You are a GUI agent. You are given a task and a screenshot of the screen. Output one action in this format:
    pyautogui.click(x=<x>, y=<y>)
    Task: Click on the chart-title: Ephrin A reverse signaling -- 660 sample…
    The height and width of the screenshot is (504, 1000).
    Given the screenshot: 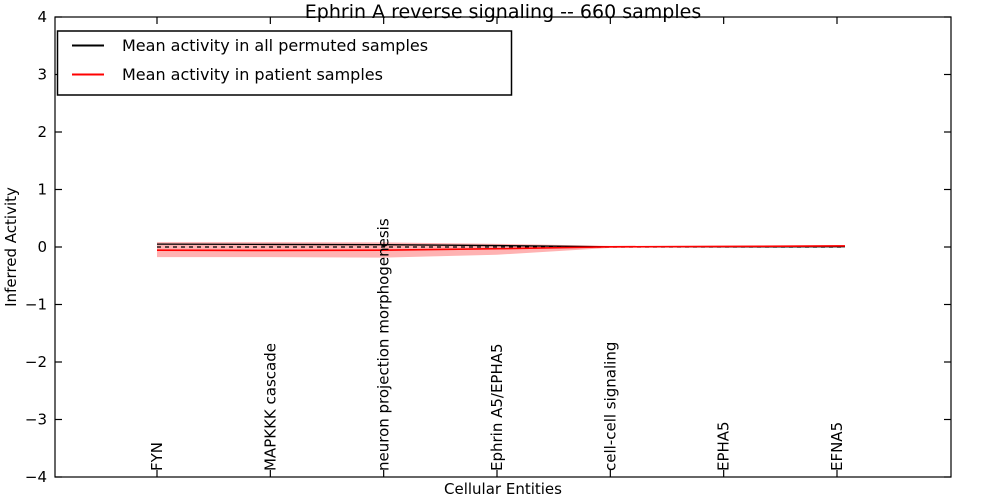 What is the action you would take?
    pyautogui.click(x=503, y=12)
    